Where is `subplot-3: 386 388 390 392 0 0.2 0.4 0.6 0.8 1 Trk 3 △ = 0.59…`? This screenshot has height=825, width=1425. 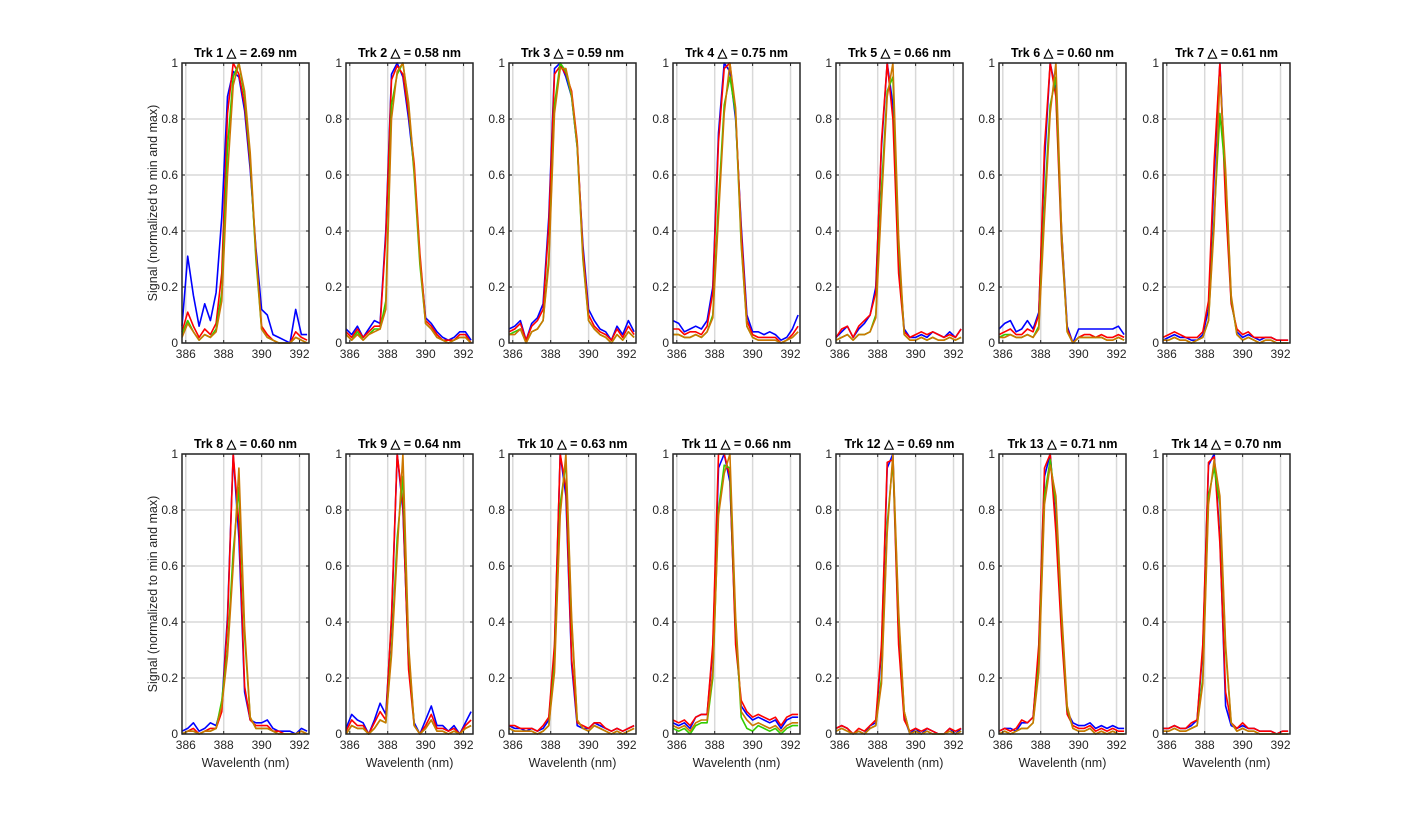 subplot-3: 386 388 390 392 0 0.2 0.4 0.6 0.8 1 Trk 3 △ = 0.59… is located at coordinates (562, 203).